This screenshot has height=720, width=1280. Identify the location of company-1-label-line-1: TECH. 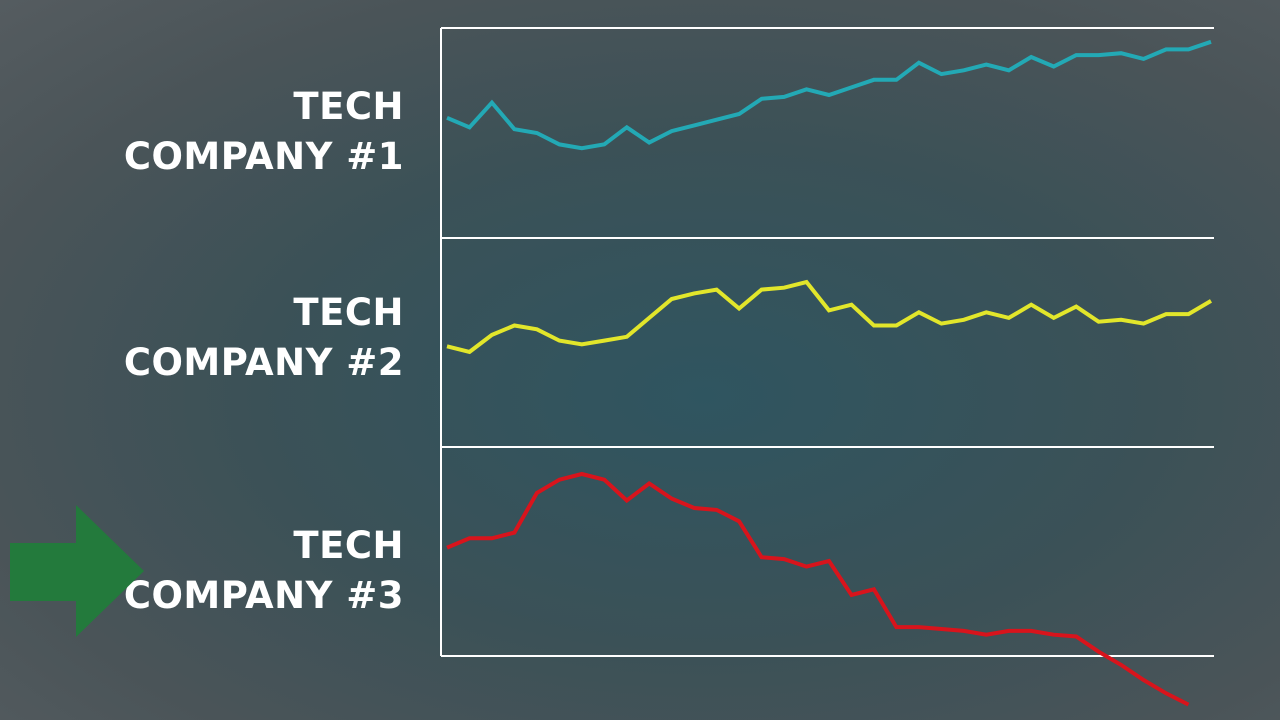
(348, 106).